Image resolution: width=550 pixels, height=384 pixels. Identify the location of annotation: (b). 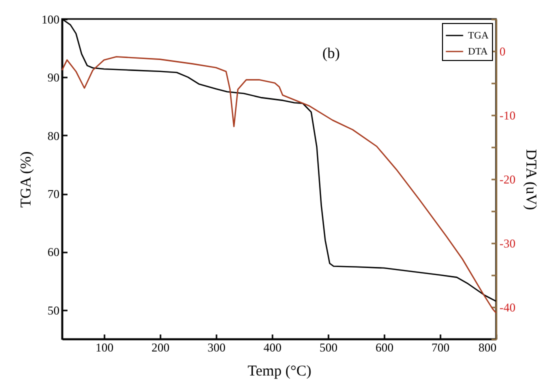
(331, 54).